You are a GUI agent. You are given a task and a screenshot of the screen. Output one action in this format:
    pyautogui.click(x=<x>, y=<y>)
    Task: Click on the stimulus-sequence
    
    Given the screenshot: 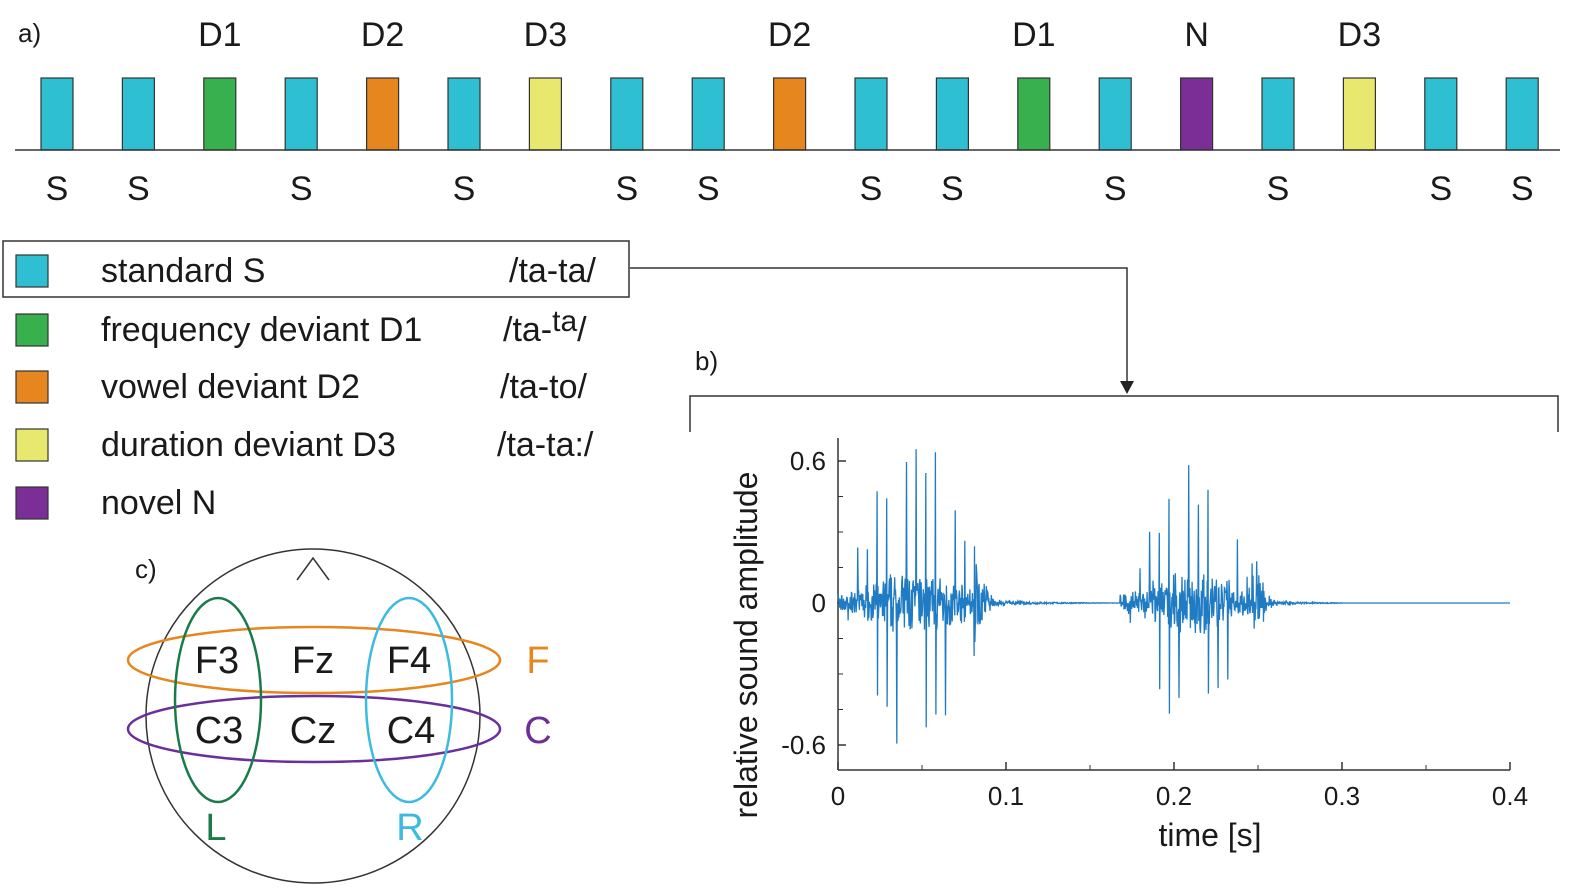 What is the action you would take?
    pyautogui.click(x=789, y=114)
    